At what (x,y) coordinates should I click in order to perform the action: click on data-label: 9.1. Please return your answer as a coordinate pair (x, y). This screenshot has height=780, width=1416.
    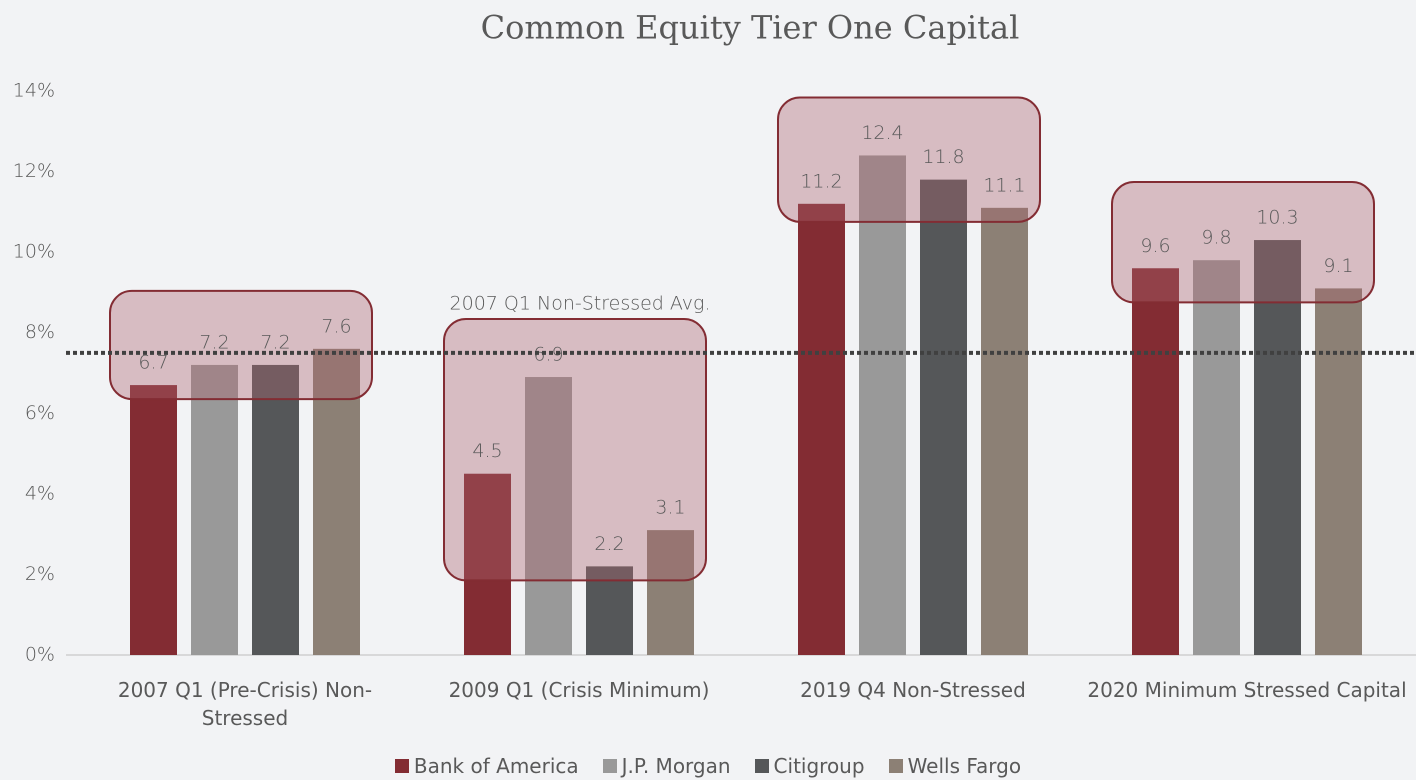
    Looking at the image, I should click on (1338, 266).